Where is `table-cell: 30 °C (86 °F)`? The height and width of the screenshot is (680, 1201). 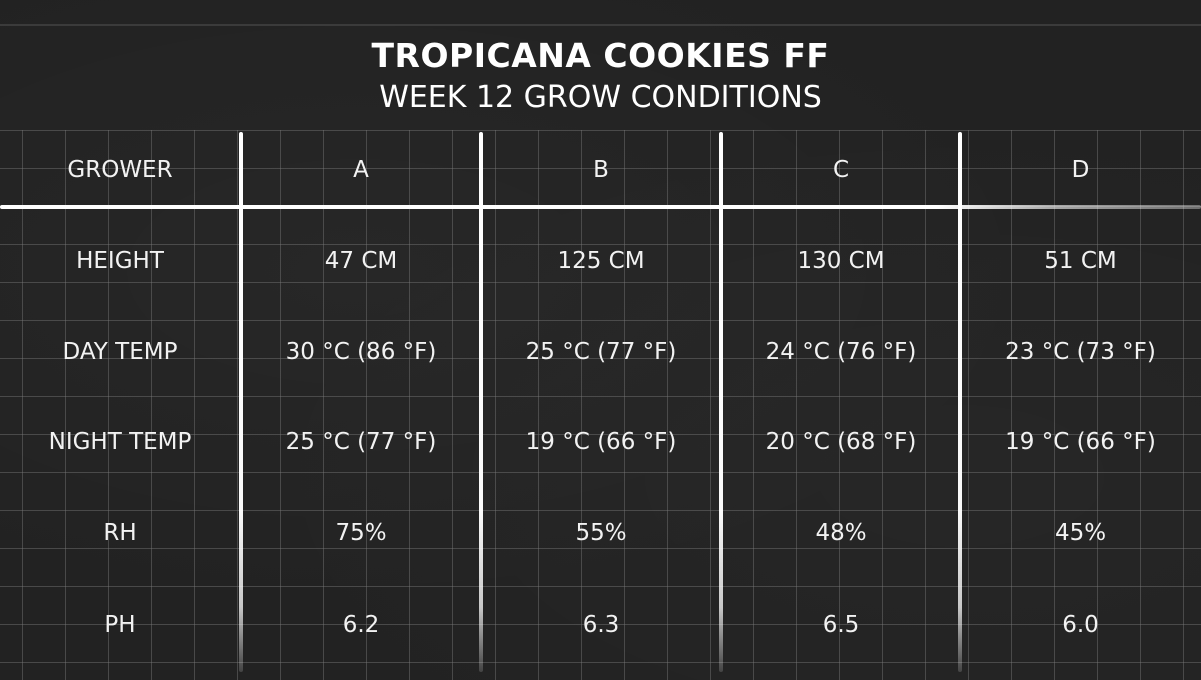 table-cell: 30 °C (86 °F) is located at coordinates (361, 352).